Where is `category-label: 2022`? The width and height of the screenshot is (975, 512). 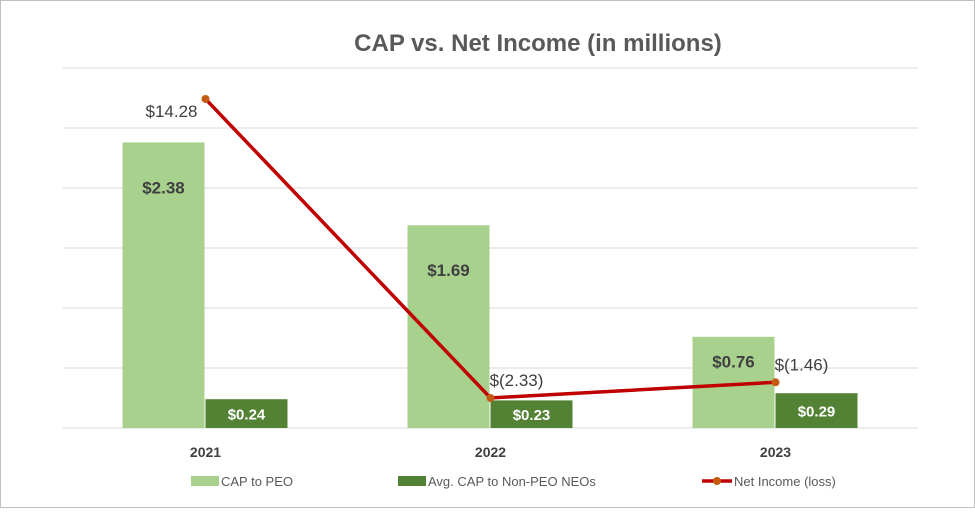
category-label: 2022 is located at coordinates (490, 452).